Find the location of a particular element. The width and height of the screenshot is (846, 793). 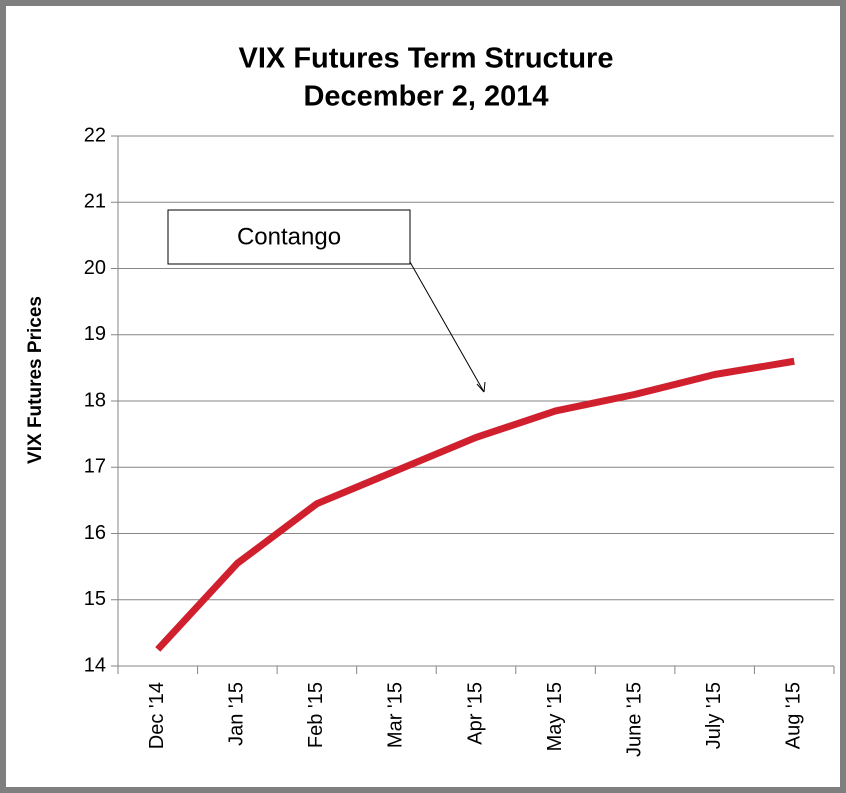

x-tick-label: Apr '15 is located at coordinates (475, 713).